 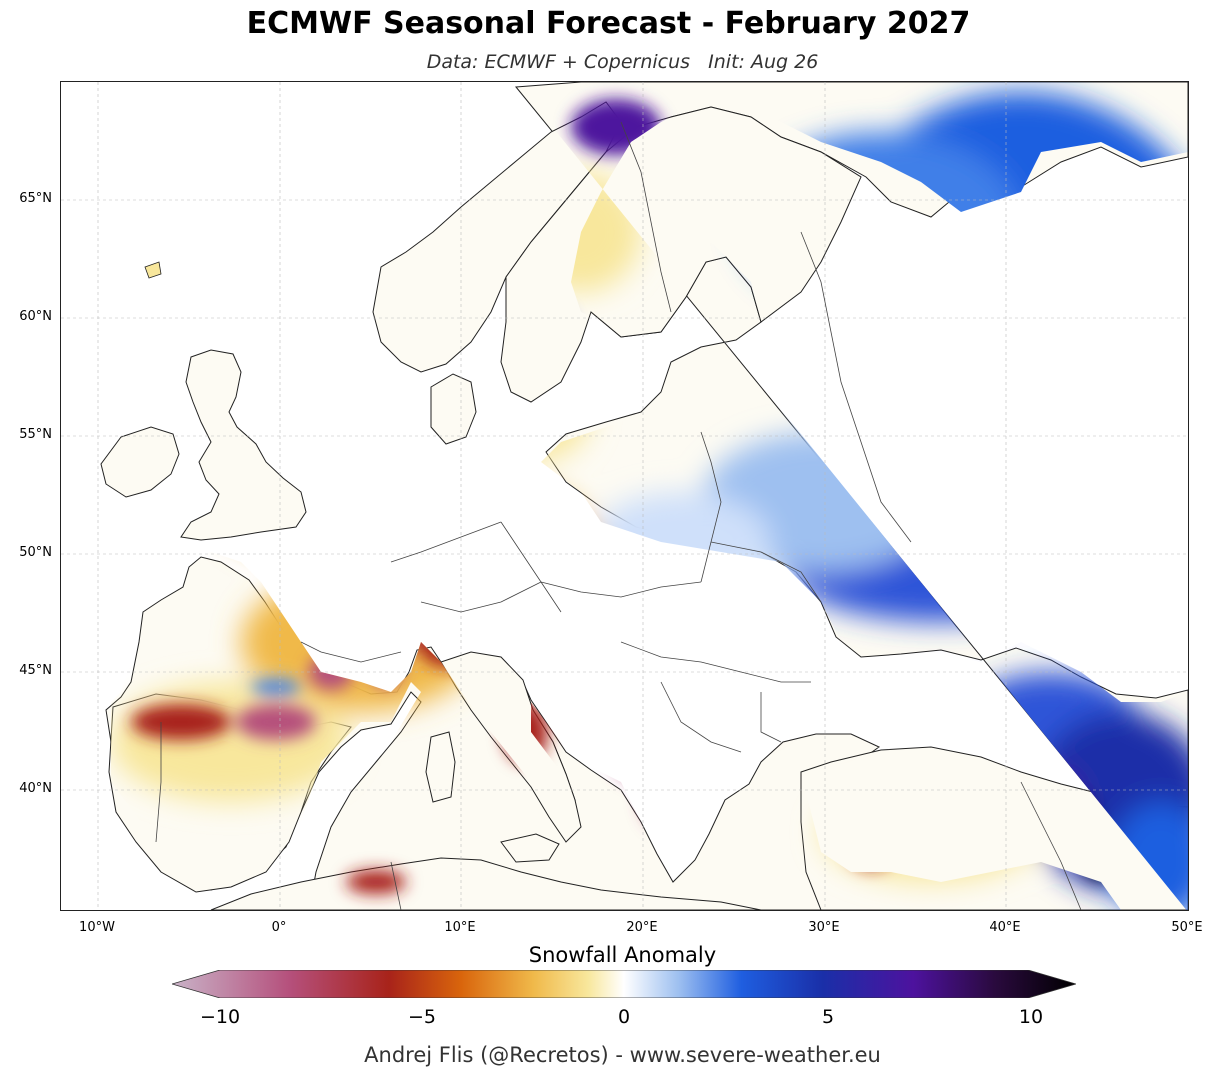 I want to click on lon-label-10w: 10°W, so click(x=97, y=927).